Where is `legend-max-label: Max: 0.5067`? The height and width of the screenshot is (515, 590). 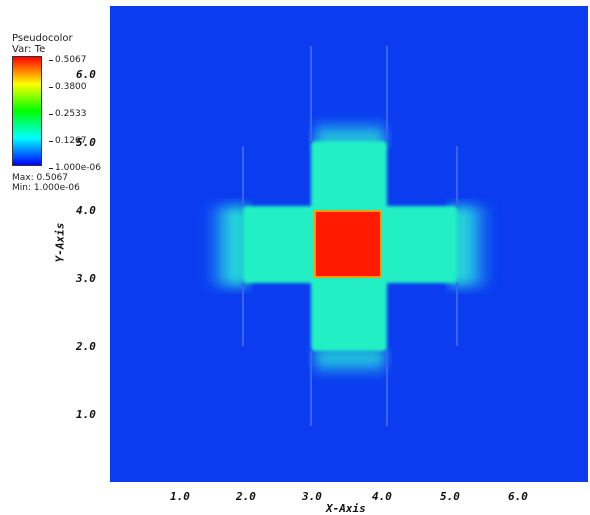 legend-max-label: Max: 0.5067 is located at coordinates (40, 178).